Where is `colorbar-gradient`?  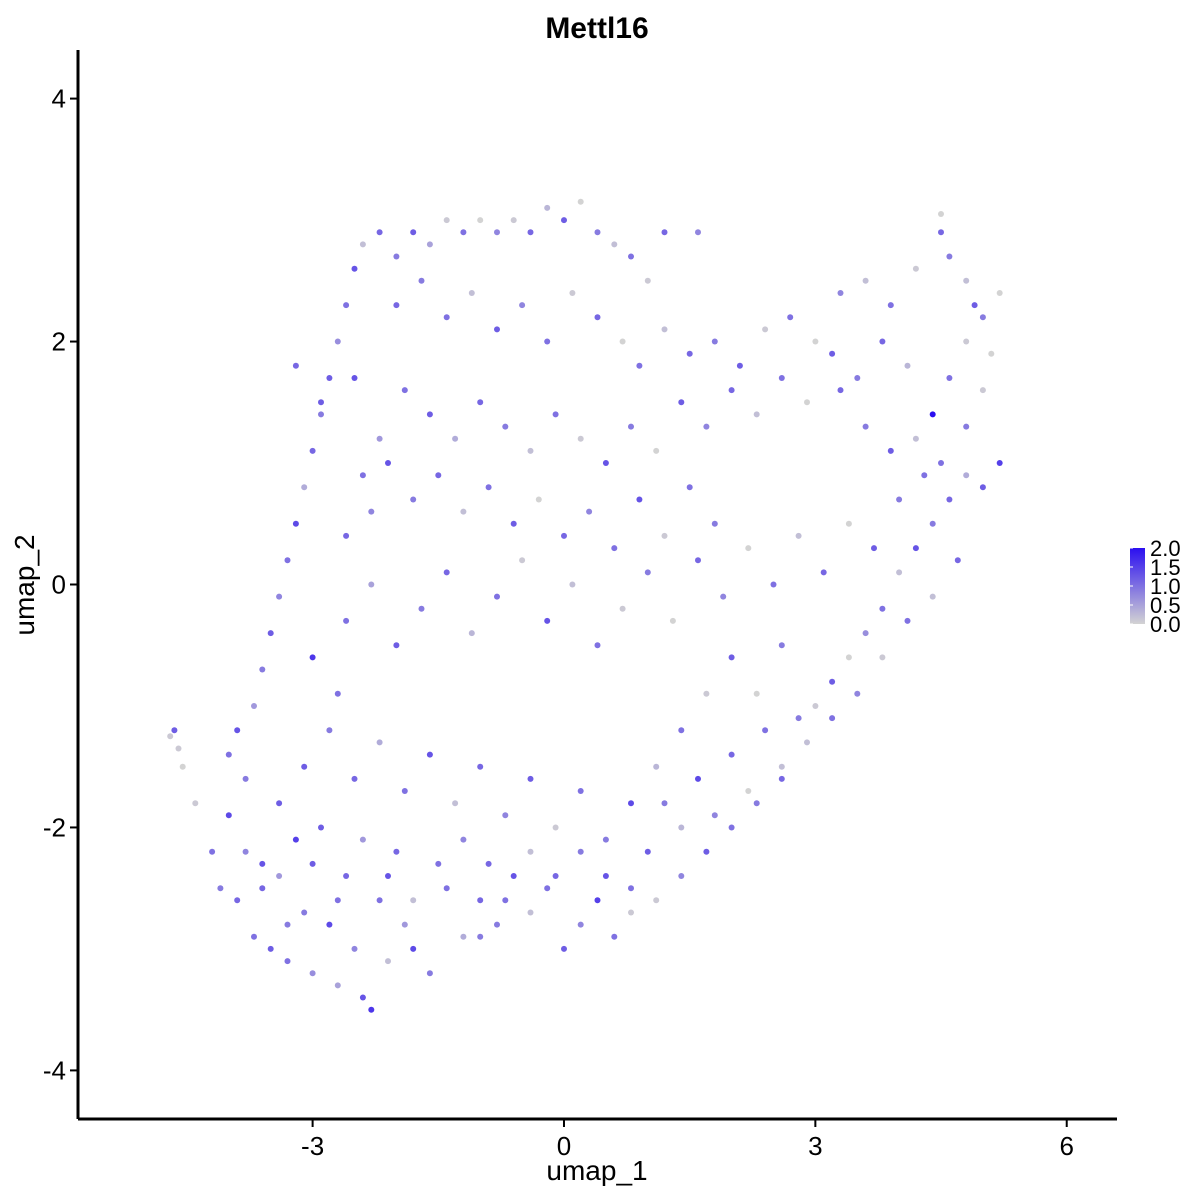 colorbar-gradient is located at coordinates (1137, 586).